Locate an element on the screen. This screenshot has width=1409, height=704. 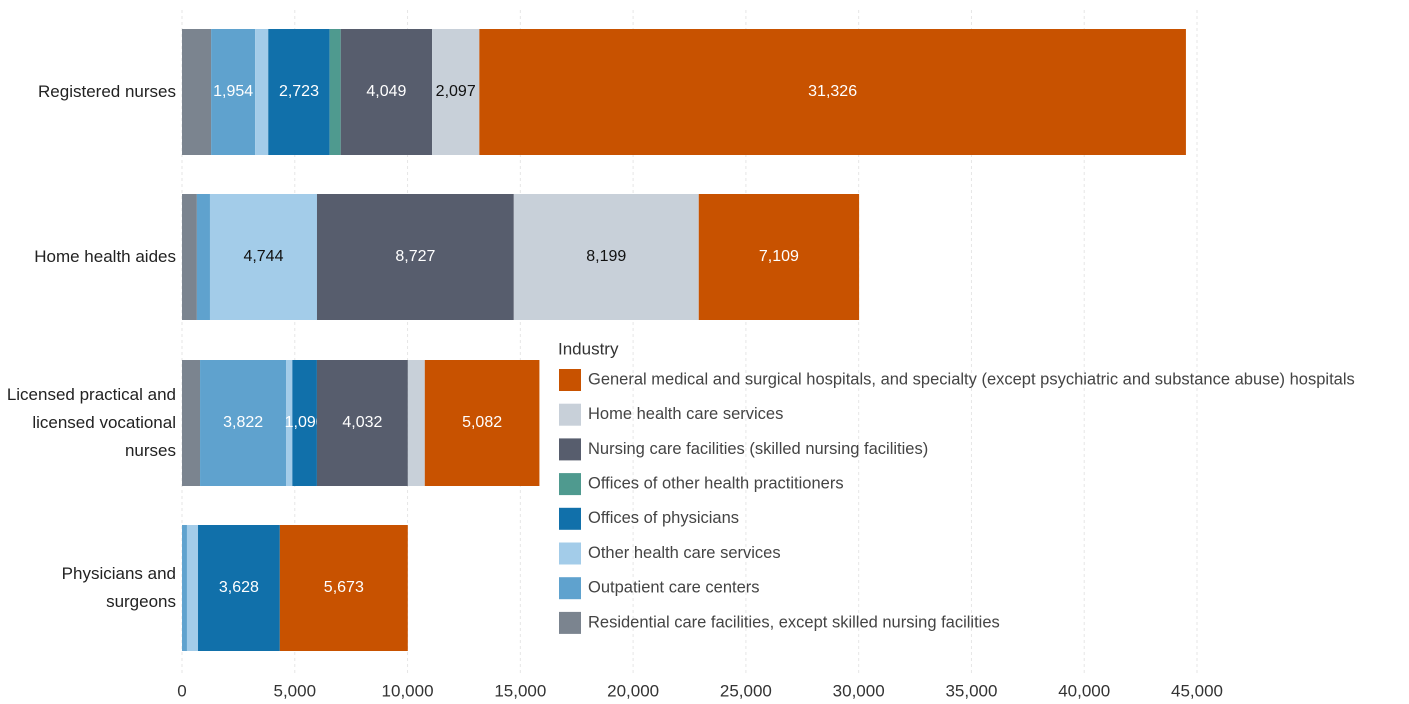
legend-label: Offices of physicians is located at coordinates (663, 518).